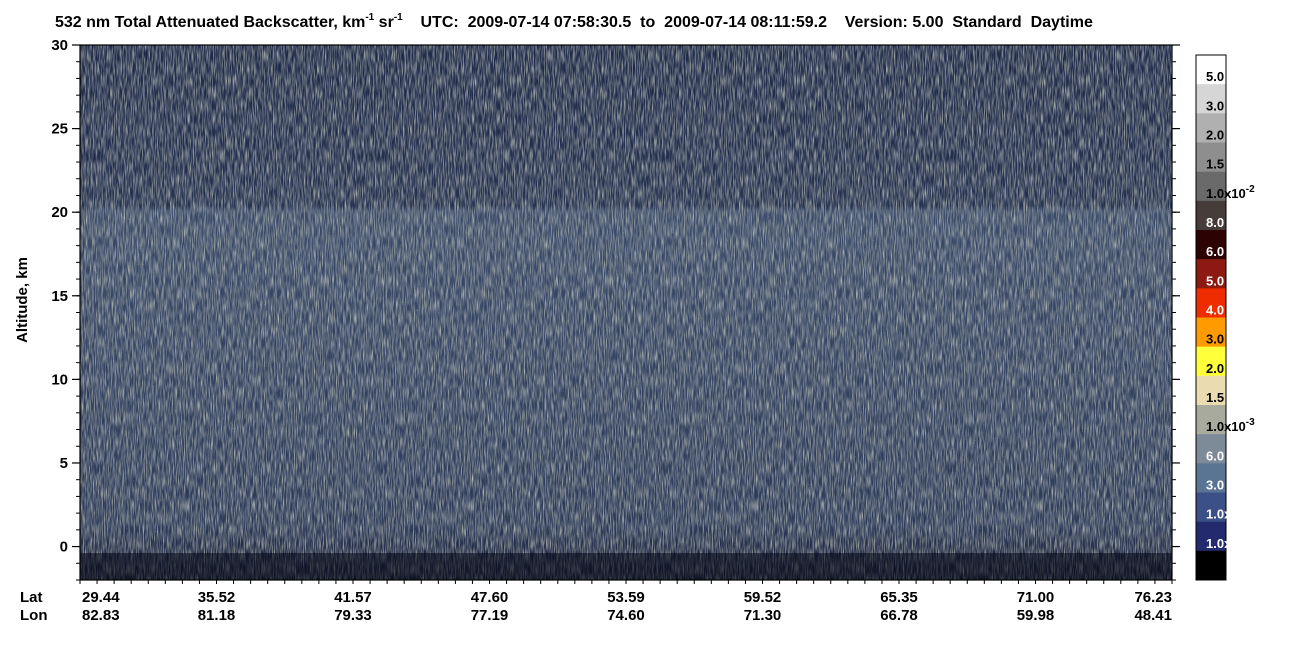 The width and height of the screenshot is (1300, 667). What do you see at coordinates (353, 597) in the screenshot?
I see `x-tick-label: 41.57` at bounding box center [353, 597].